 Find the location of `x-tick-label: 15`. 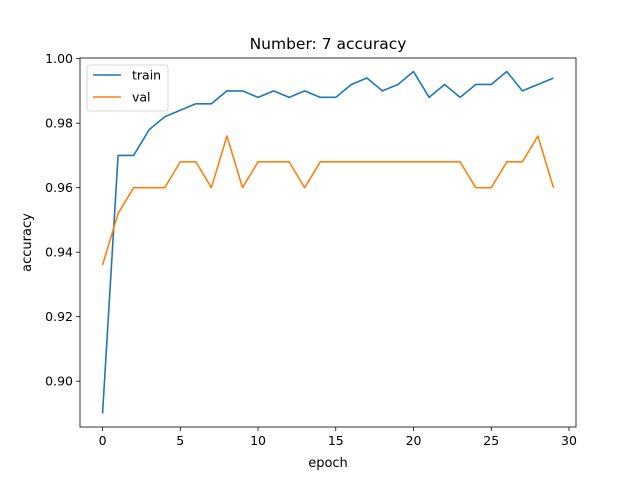

x-tick-label: 15 is located at coordinates (336, 440).